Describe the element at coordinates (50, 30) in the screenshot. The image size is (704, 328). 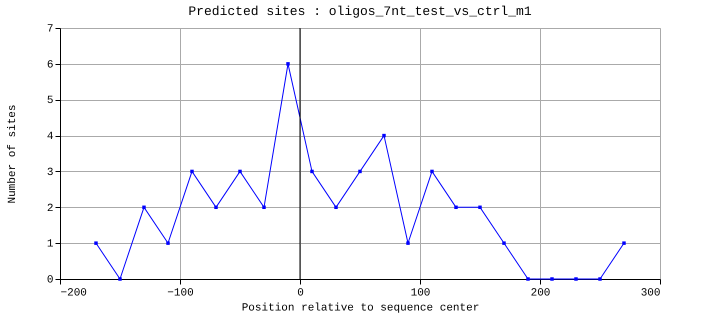
I see `y-tick-label: 7` at that location.